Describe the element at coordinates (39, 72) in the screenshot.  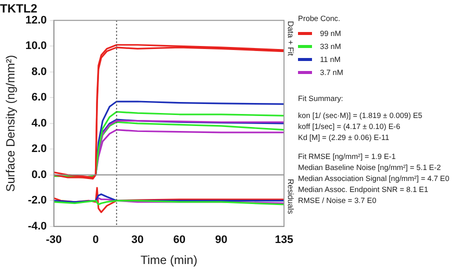
I see `y-tick-label: 8.0` at that location.